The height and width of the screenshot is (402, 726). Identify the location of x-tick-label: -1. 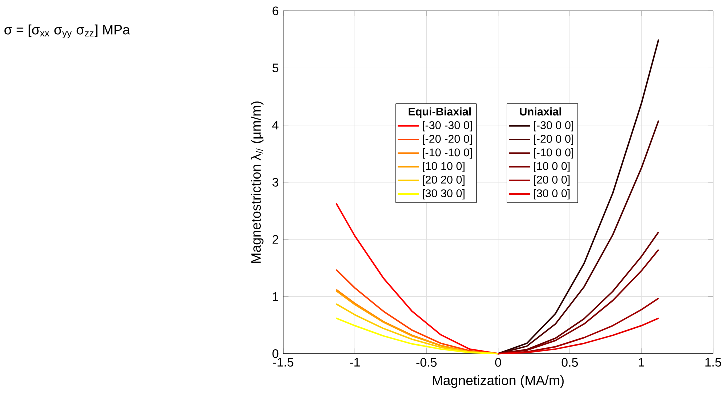
(355, 362).